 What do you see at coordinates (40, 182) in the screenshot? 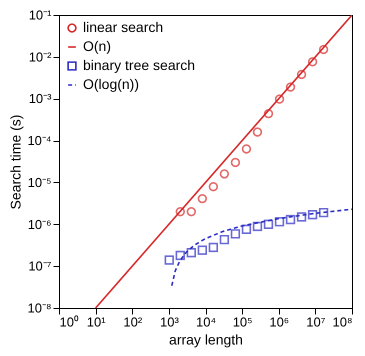
I see `y-tick-label: 10⁻⁵` at bounding box center [40, 182].